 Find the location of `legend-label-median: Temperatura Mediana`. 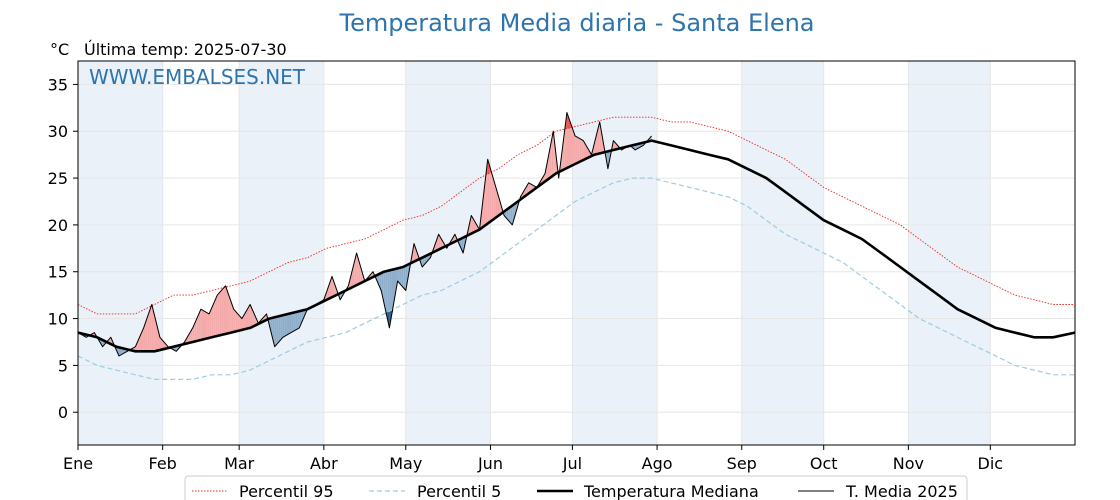

legend-label-median: Temperatura Mediana is located at coordinates (671, 491).